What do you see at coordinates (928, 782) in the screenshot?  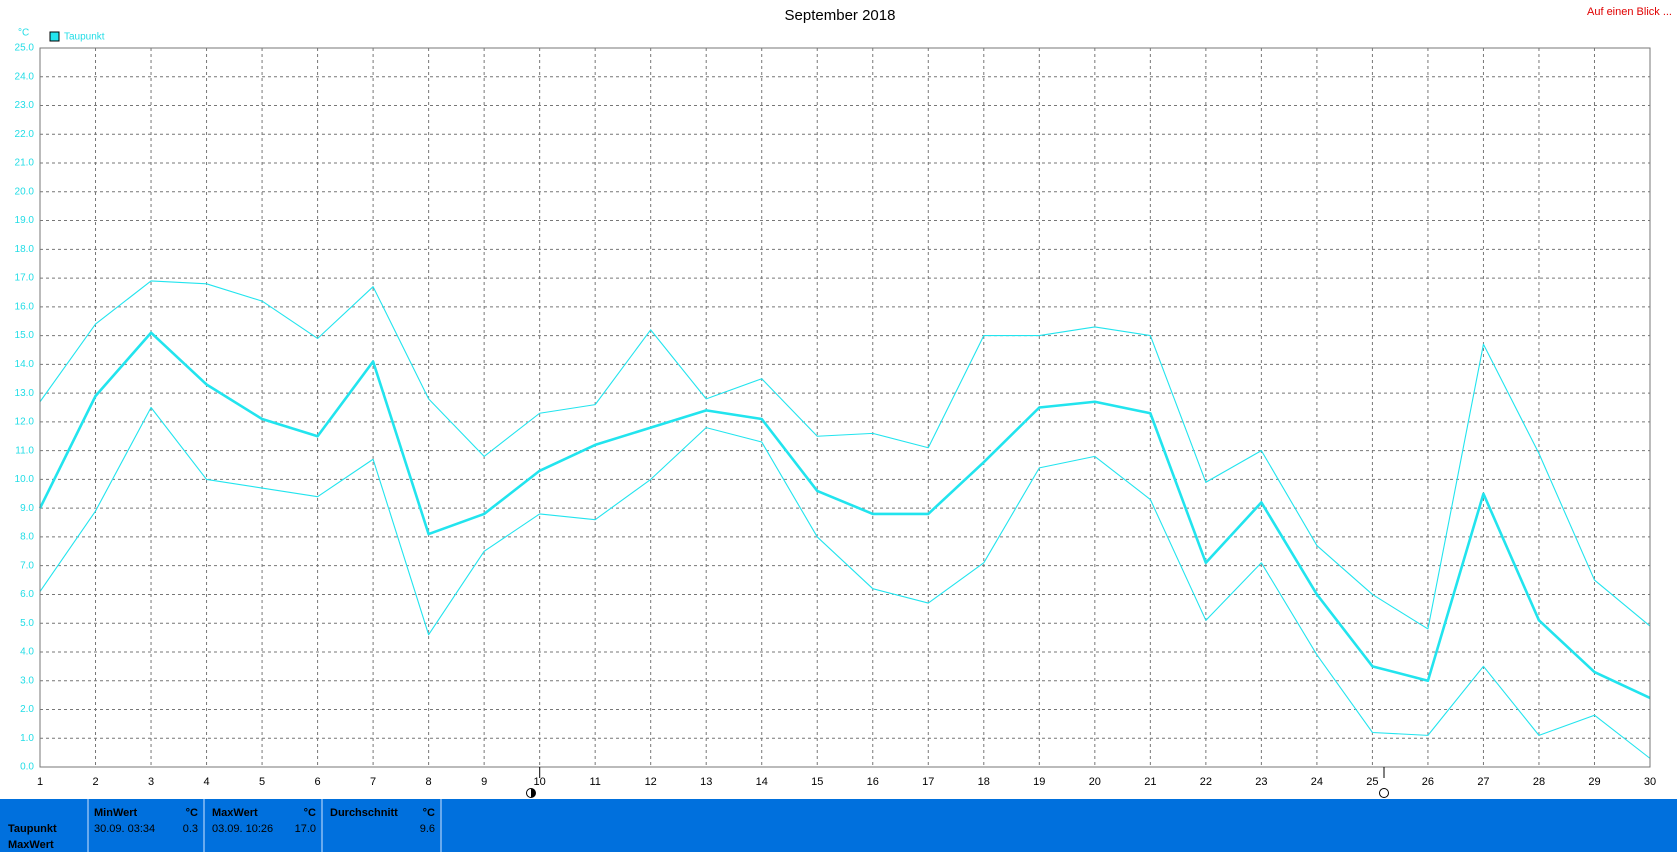 I see `x-tick-label: 17` at bounding box center [928, 782].